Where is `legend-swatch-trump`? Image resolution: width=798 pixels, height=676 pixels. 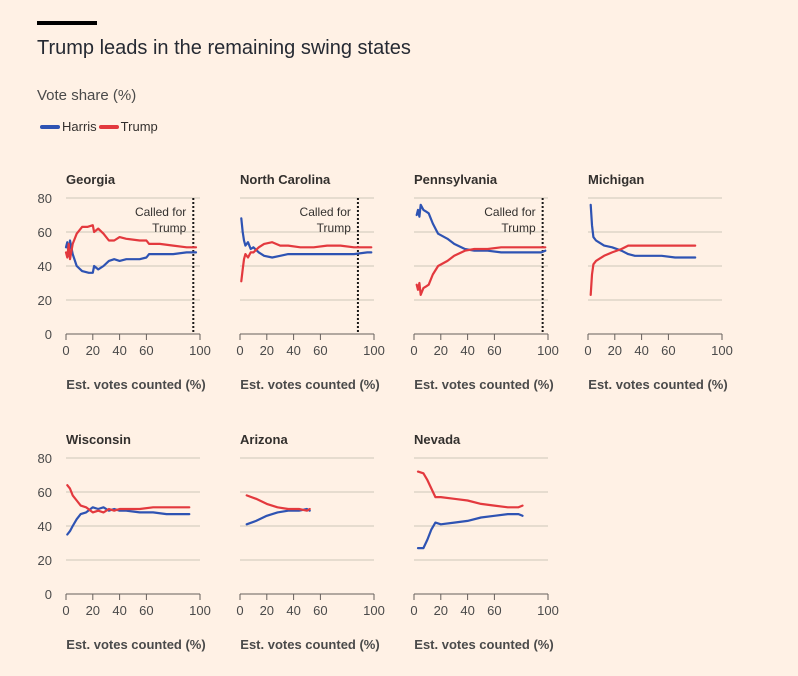
legend-swatch-trump is located at coordinates (108, 126).